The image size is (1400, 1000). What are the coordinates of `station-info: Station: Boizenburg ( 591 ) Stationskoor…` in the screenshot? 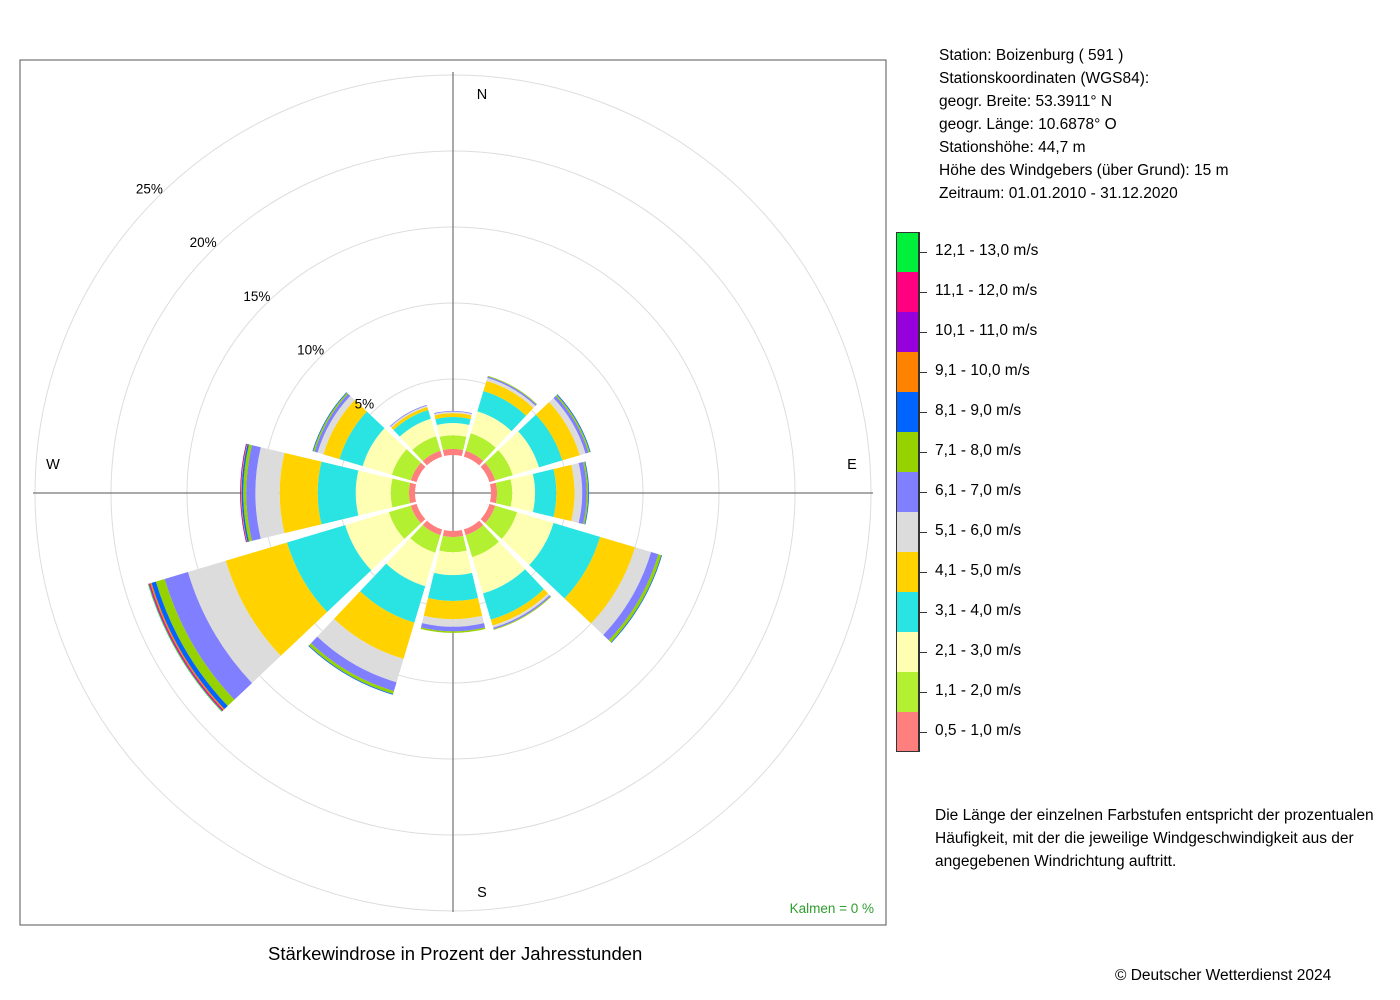 It's located at (1083, 124).